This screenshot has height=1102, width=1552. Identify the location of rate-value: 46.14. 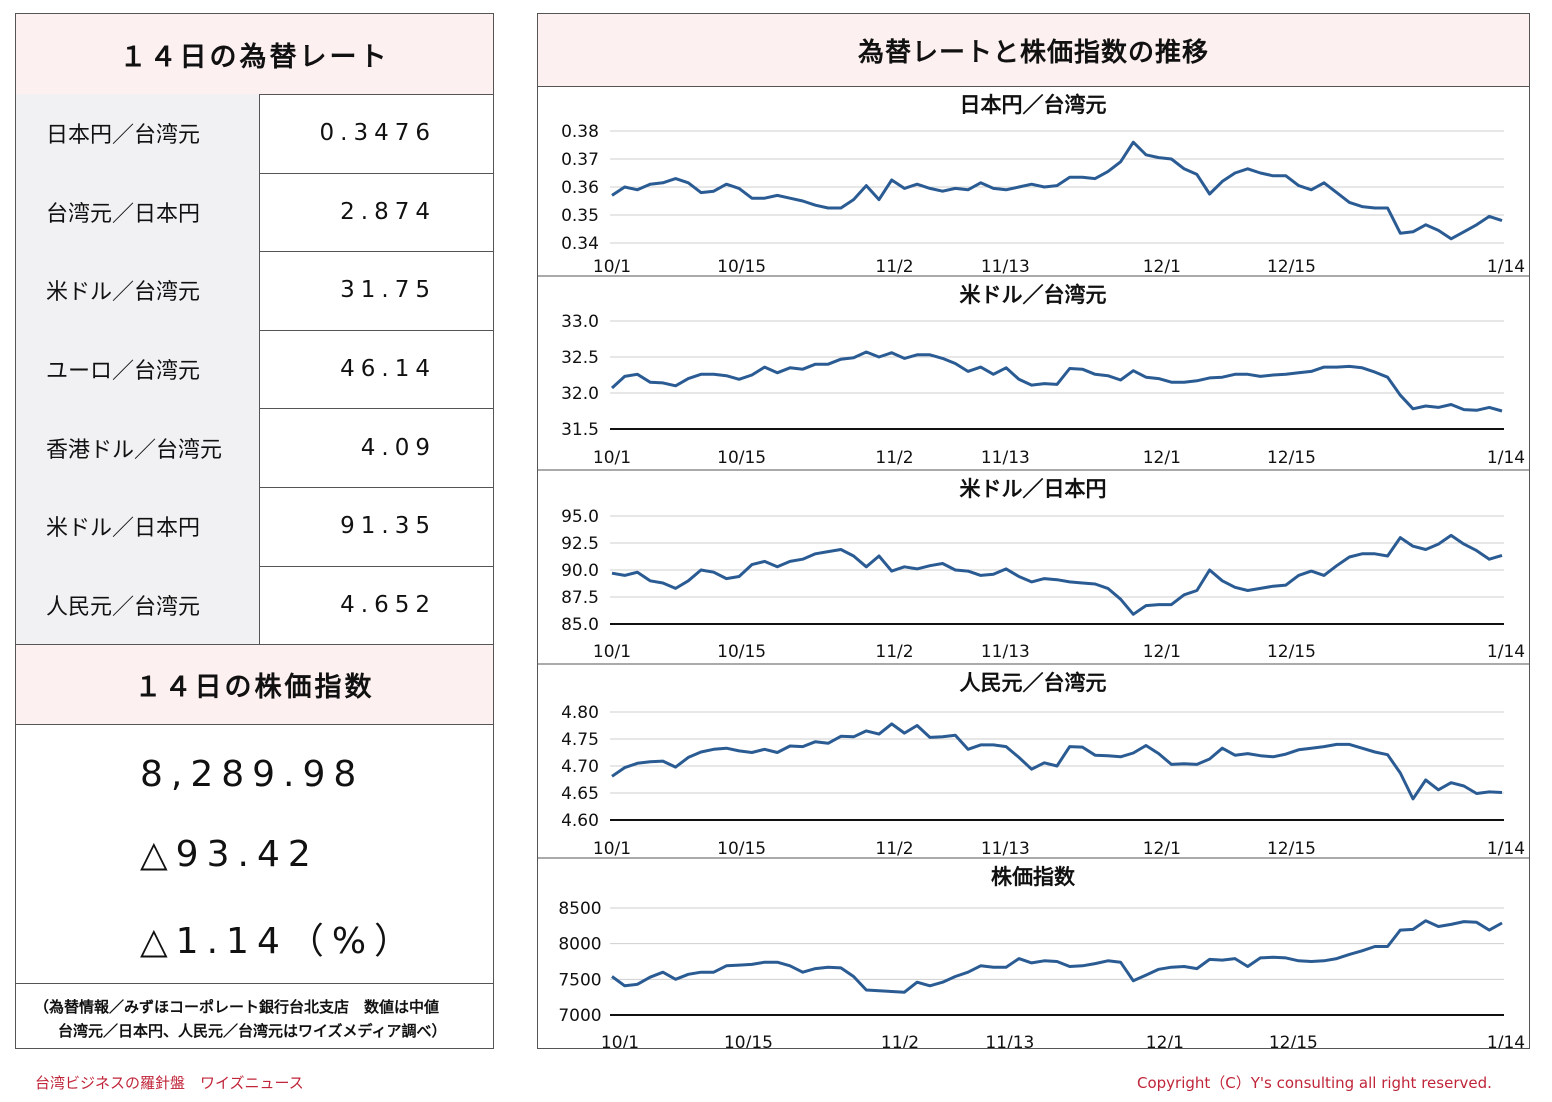
(388, 369).